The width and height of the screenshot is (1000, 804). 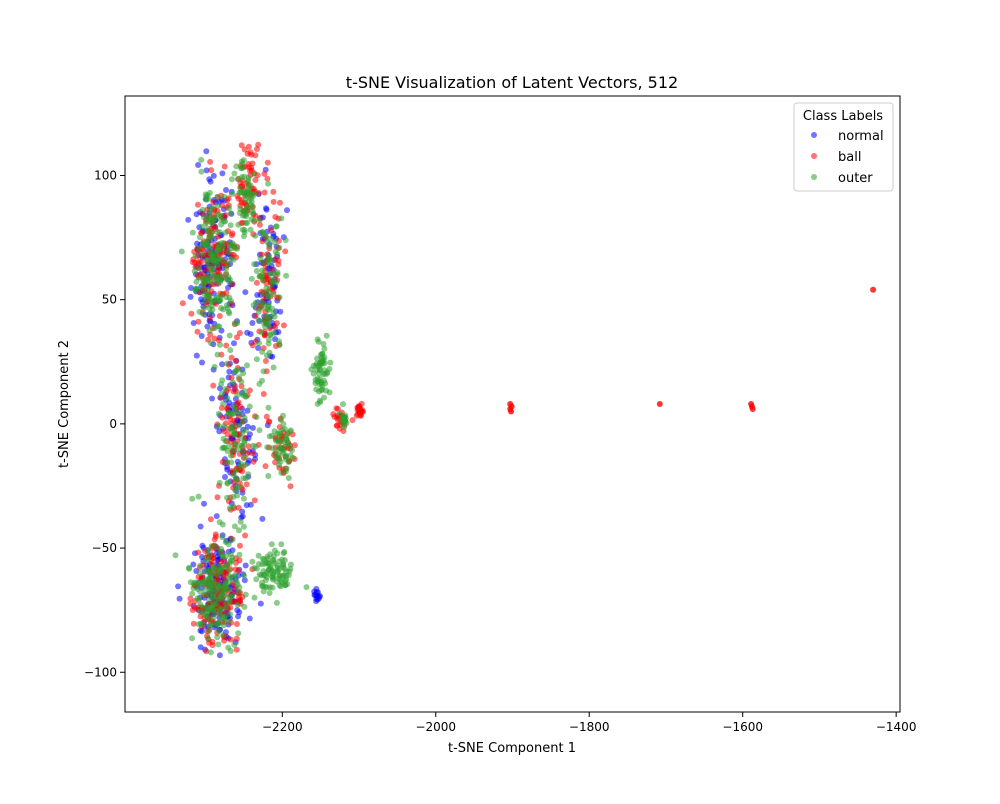 I want to click on y-tick-label: 100, so click(x=105, y=175).